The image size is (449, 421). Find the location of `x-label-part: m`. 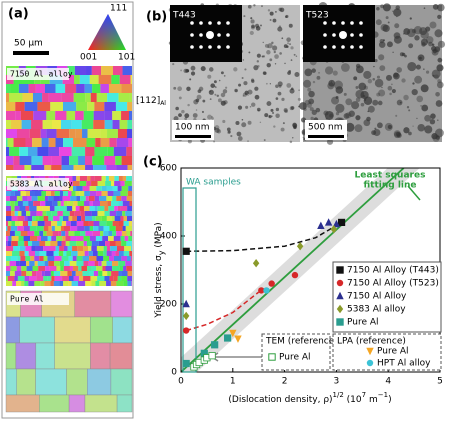

x-label-part: m is located at coordinates (372, 400).